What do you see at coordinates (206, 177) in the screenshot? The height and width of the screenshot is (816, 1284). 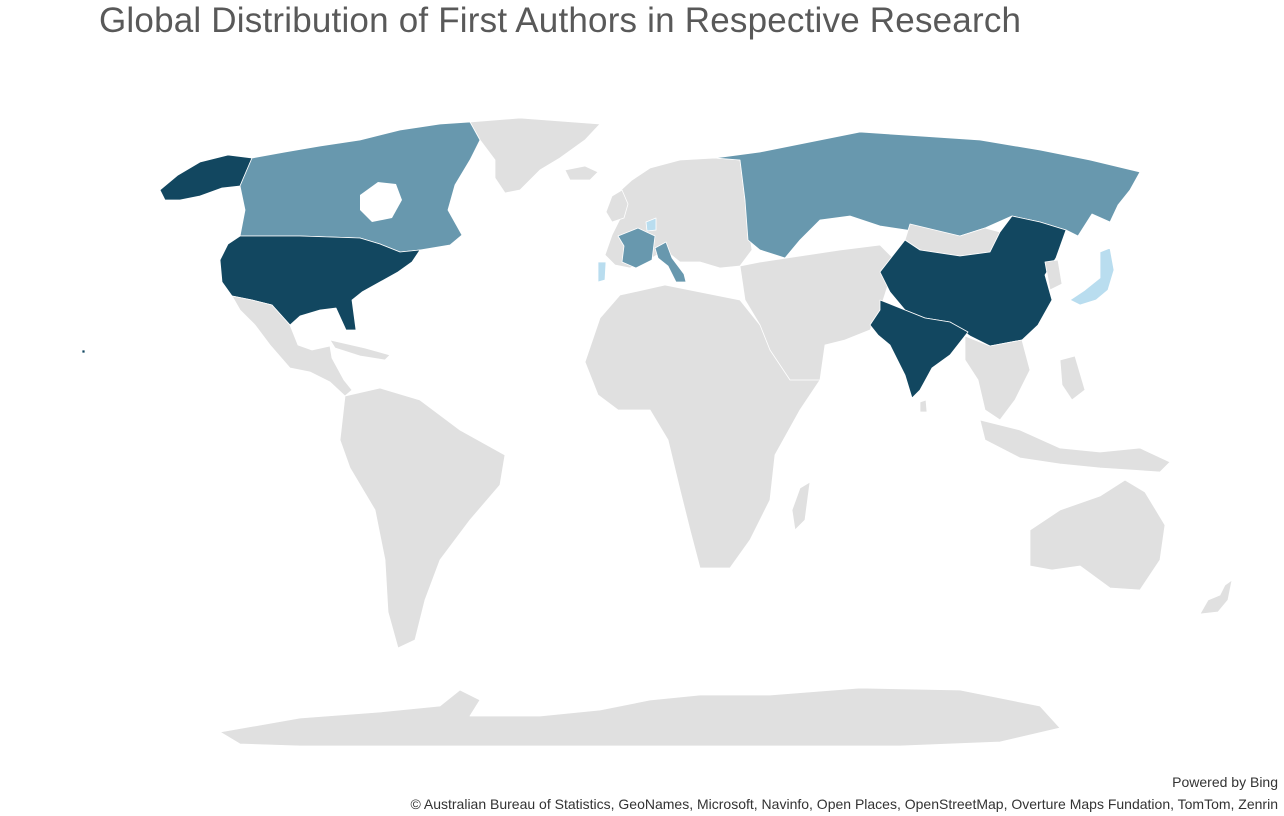 I see `region-alaska` at bounding box center [206, 177].